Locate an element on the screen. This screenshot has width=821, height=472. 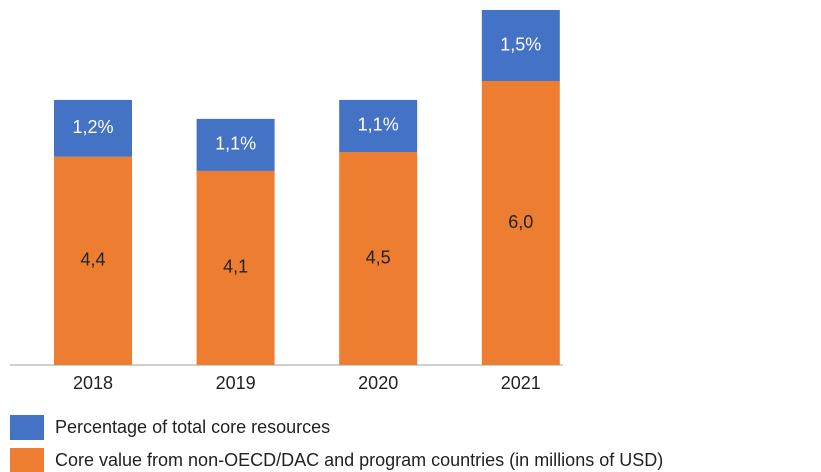
data-label: 6,0 is located at coordinates (520, 222).